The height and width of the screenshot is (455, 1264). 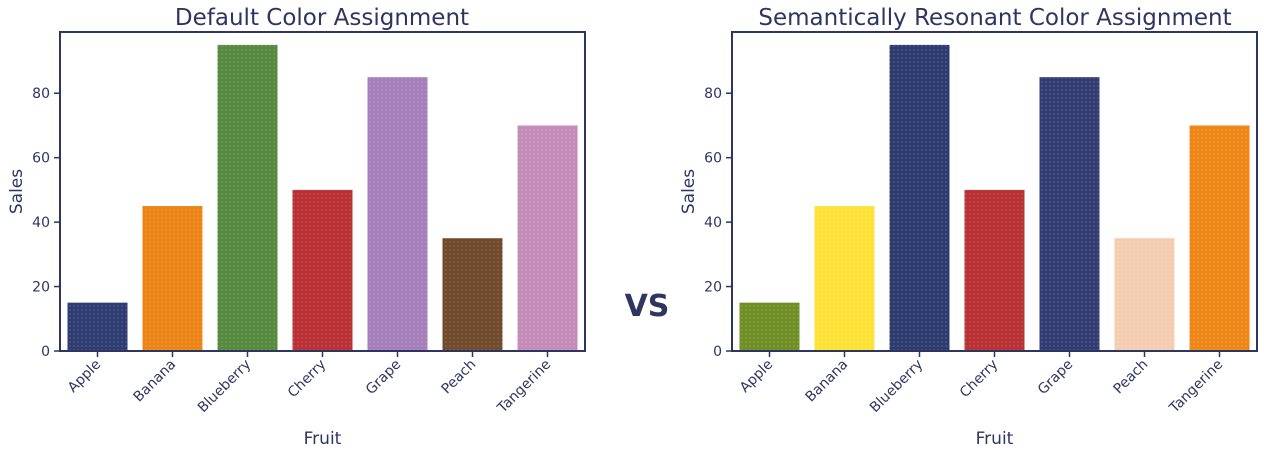 I want to click on vs-label: VS, so click(x=647, y=306).